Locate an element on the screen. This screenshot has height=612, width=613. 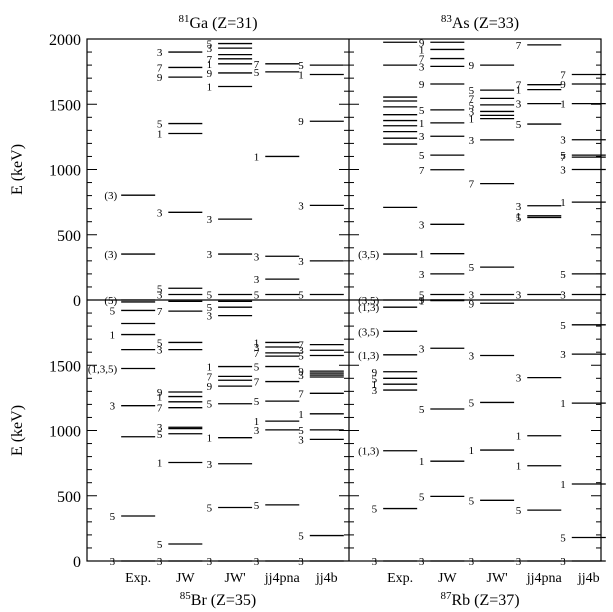
column-label: Exp. is located at coordinates (400, 578).